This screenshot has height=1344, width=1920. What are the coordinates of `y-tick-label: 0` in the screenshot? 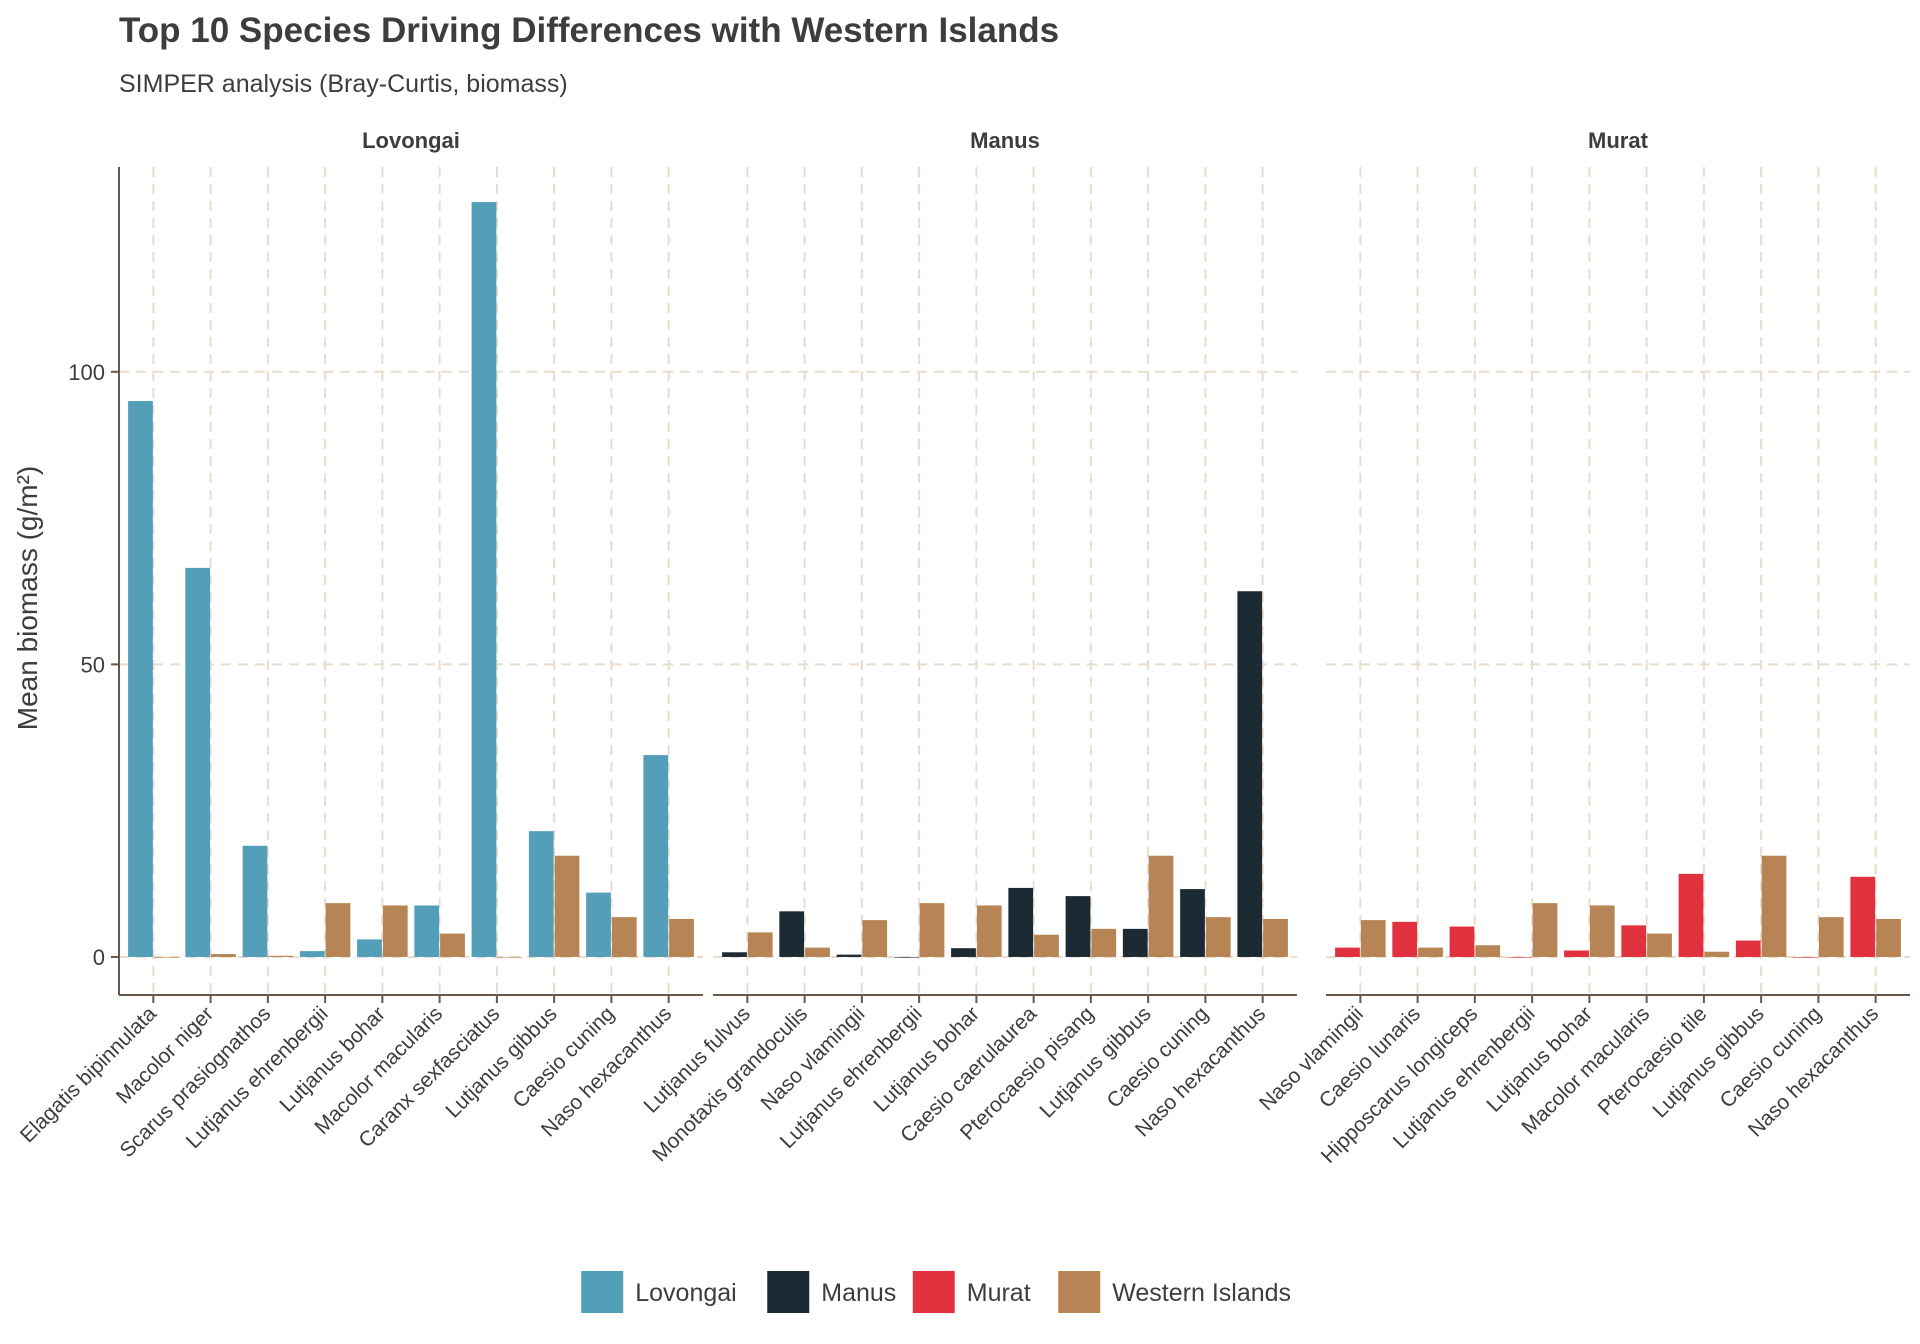 It's located at (99, 957).